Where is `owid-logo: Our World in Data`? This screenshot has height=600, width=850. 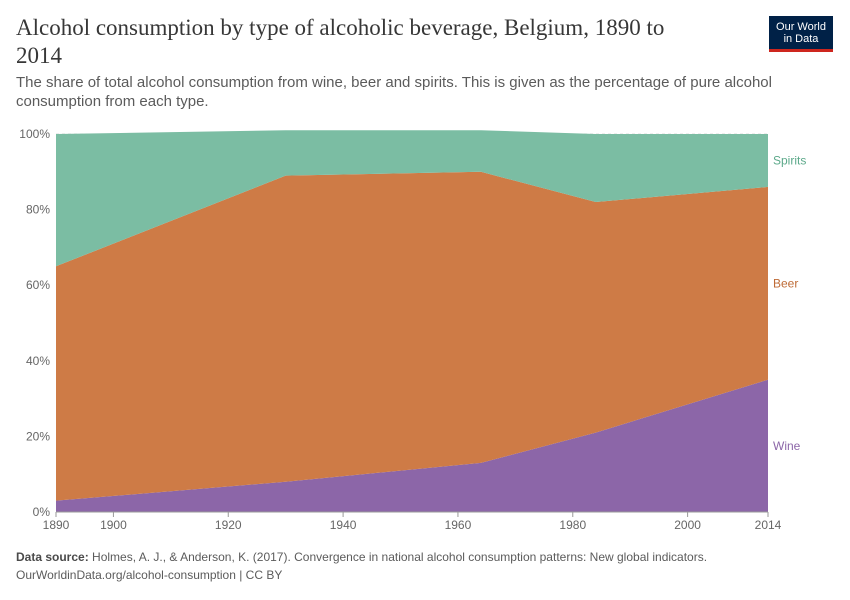
owid-logo: Our World in Data is located at coordinates (801, 34).